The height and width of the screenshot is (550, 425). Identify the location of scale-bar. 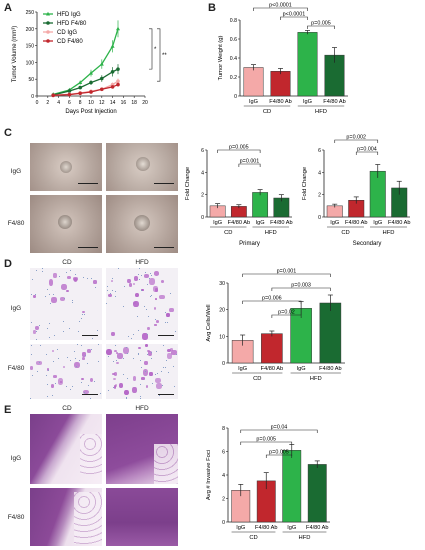
(88, 247).